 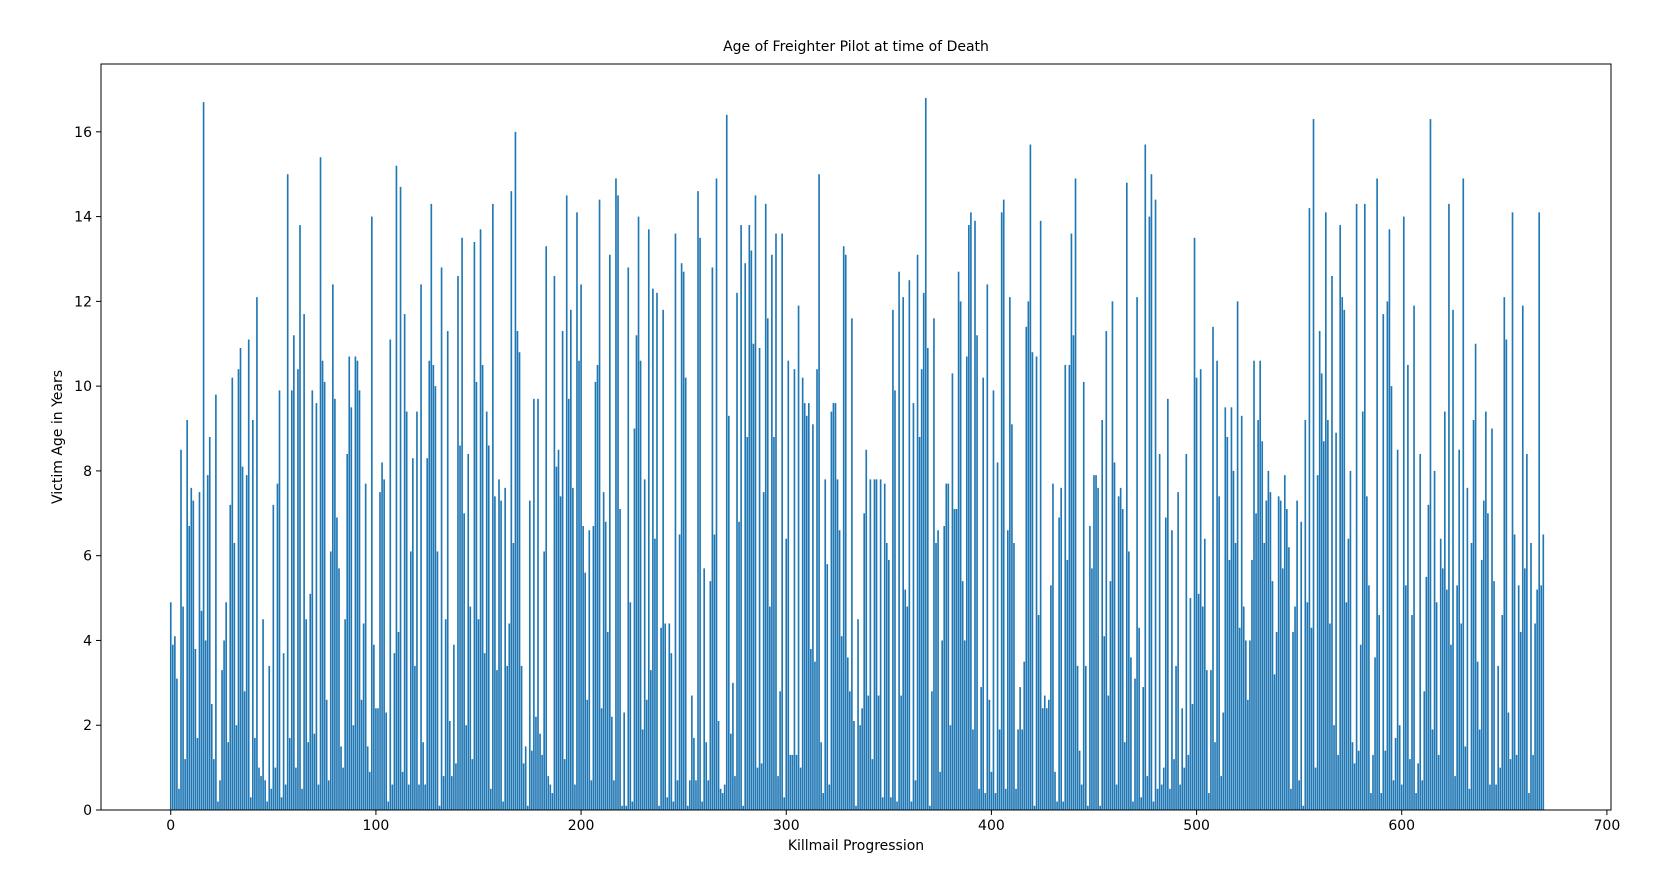 I want to click on y-tick-label: 4, so click(x=87, y=641).